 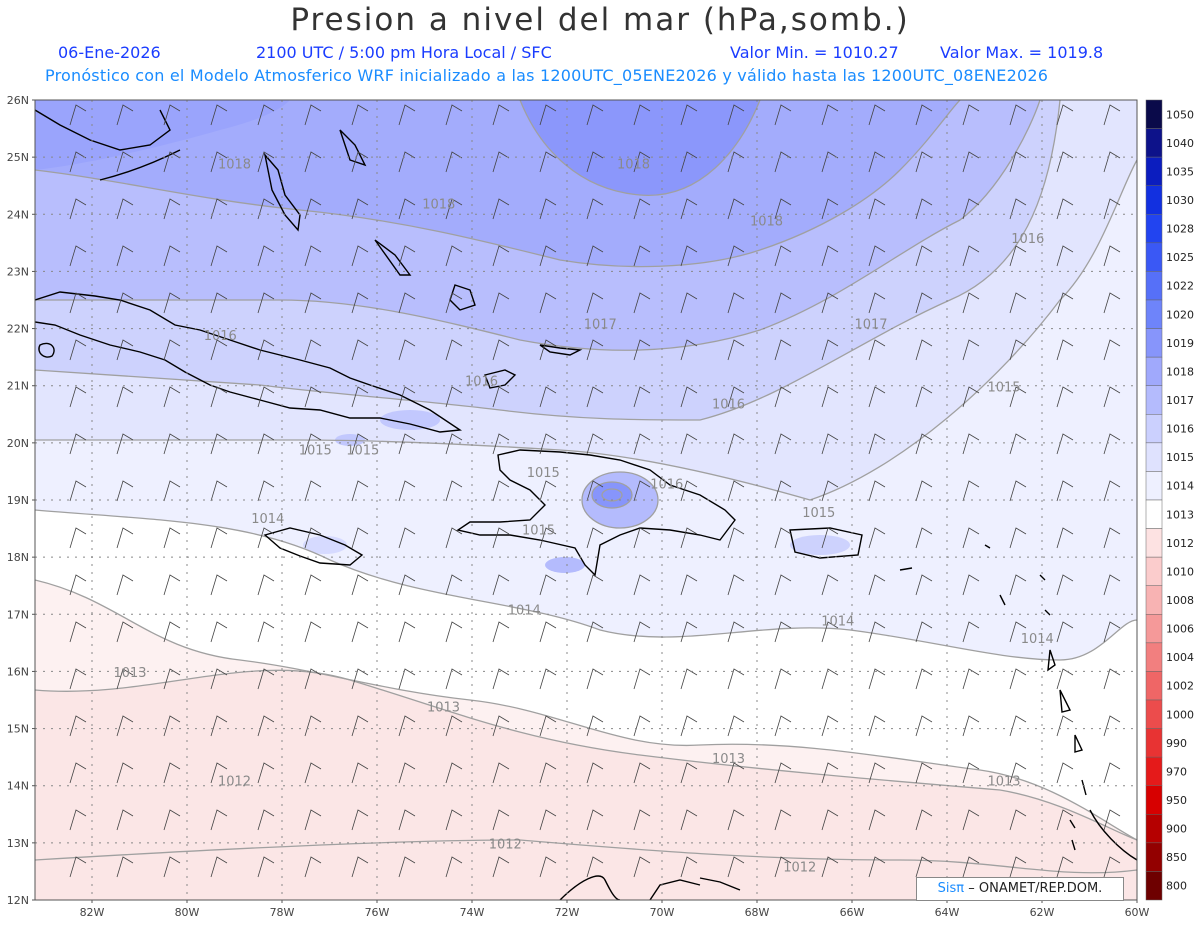 I want to click on contour-label: 1017, so click(x=600, y=325).